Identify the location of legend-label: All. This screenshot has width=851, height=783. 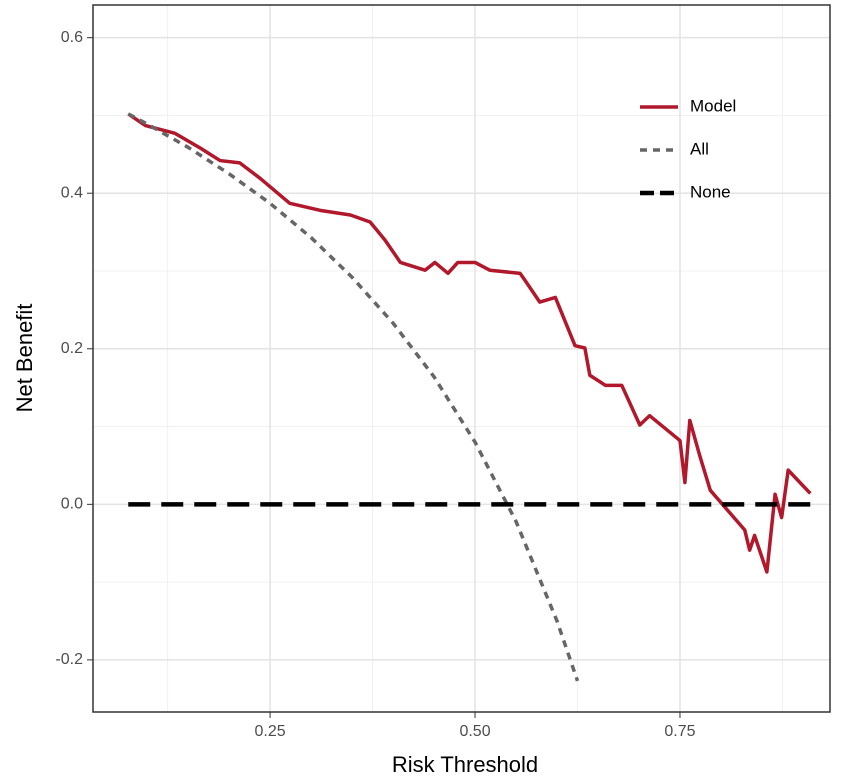
(699, 148).